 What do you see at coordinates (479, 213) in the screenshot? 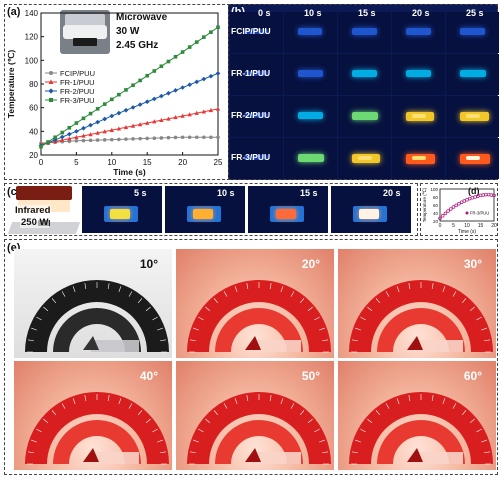
I see `legend-label: FR-3/PUU` at bounding box center [479, 213].